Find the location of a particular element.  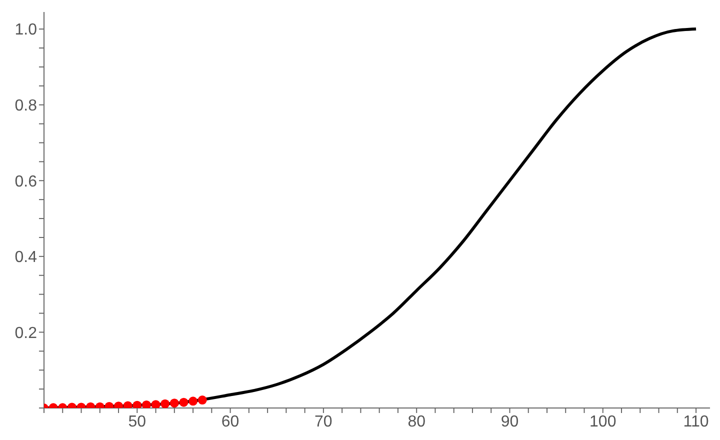

x-tick-label: 80 is located at coordinates (417, 421).